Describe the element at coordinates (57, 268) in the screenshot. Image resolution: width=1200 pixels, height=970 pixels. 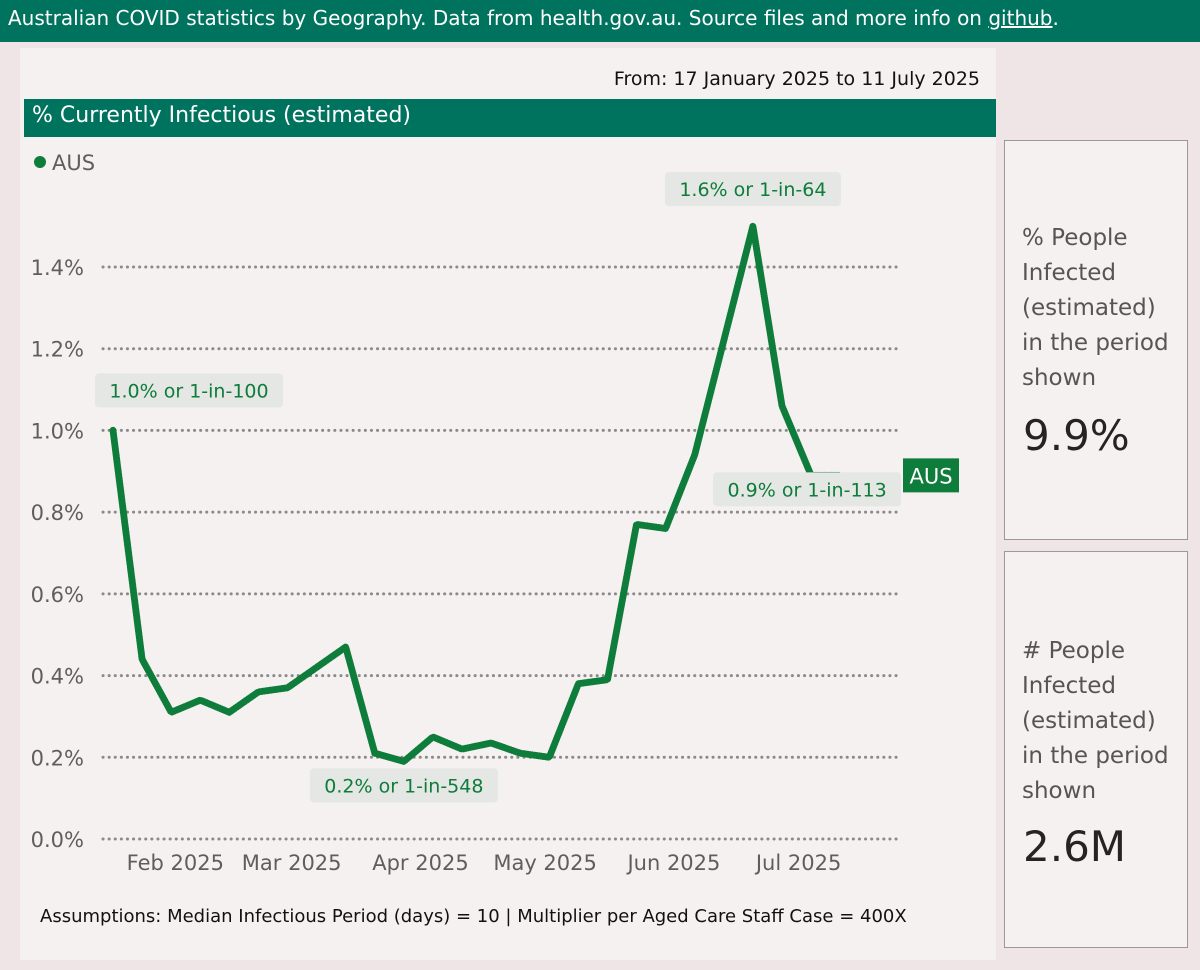
I see `y-tick-label: 1.4%` at that location.